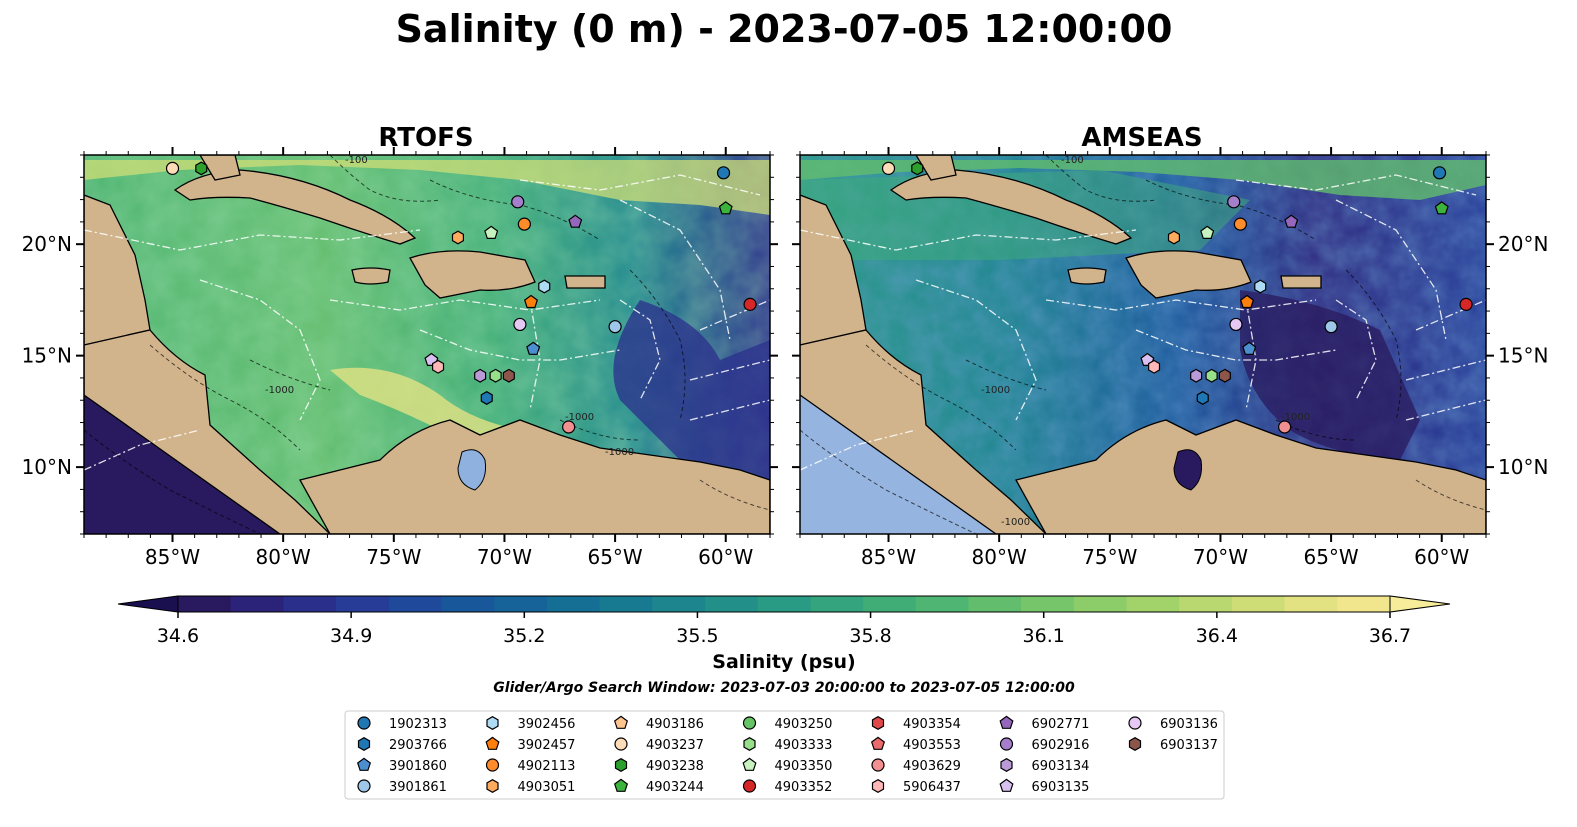 The width and height of the screenshot is (1577, 827). What do you see at coordinates (547, 766) in the screenshot?
I see `legend-label: 4902113` at bounding box center [547, 766].